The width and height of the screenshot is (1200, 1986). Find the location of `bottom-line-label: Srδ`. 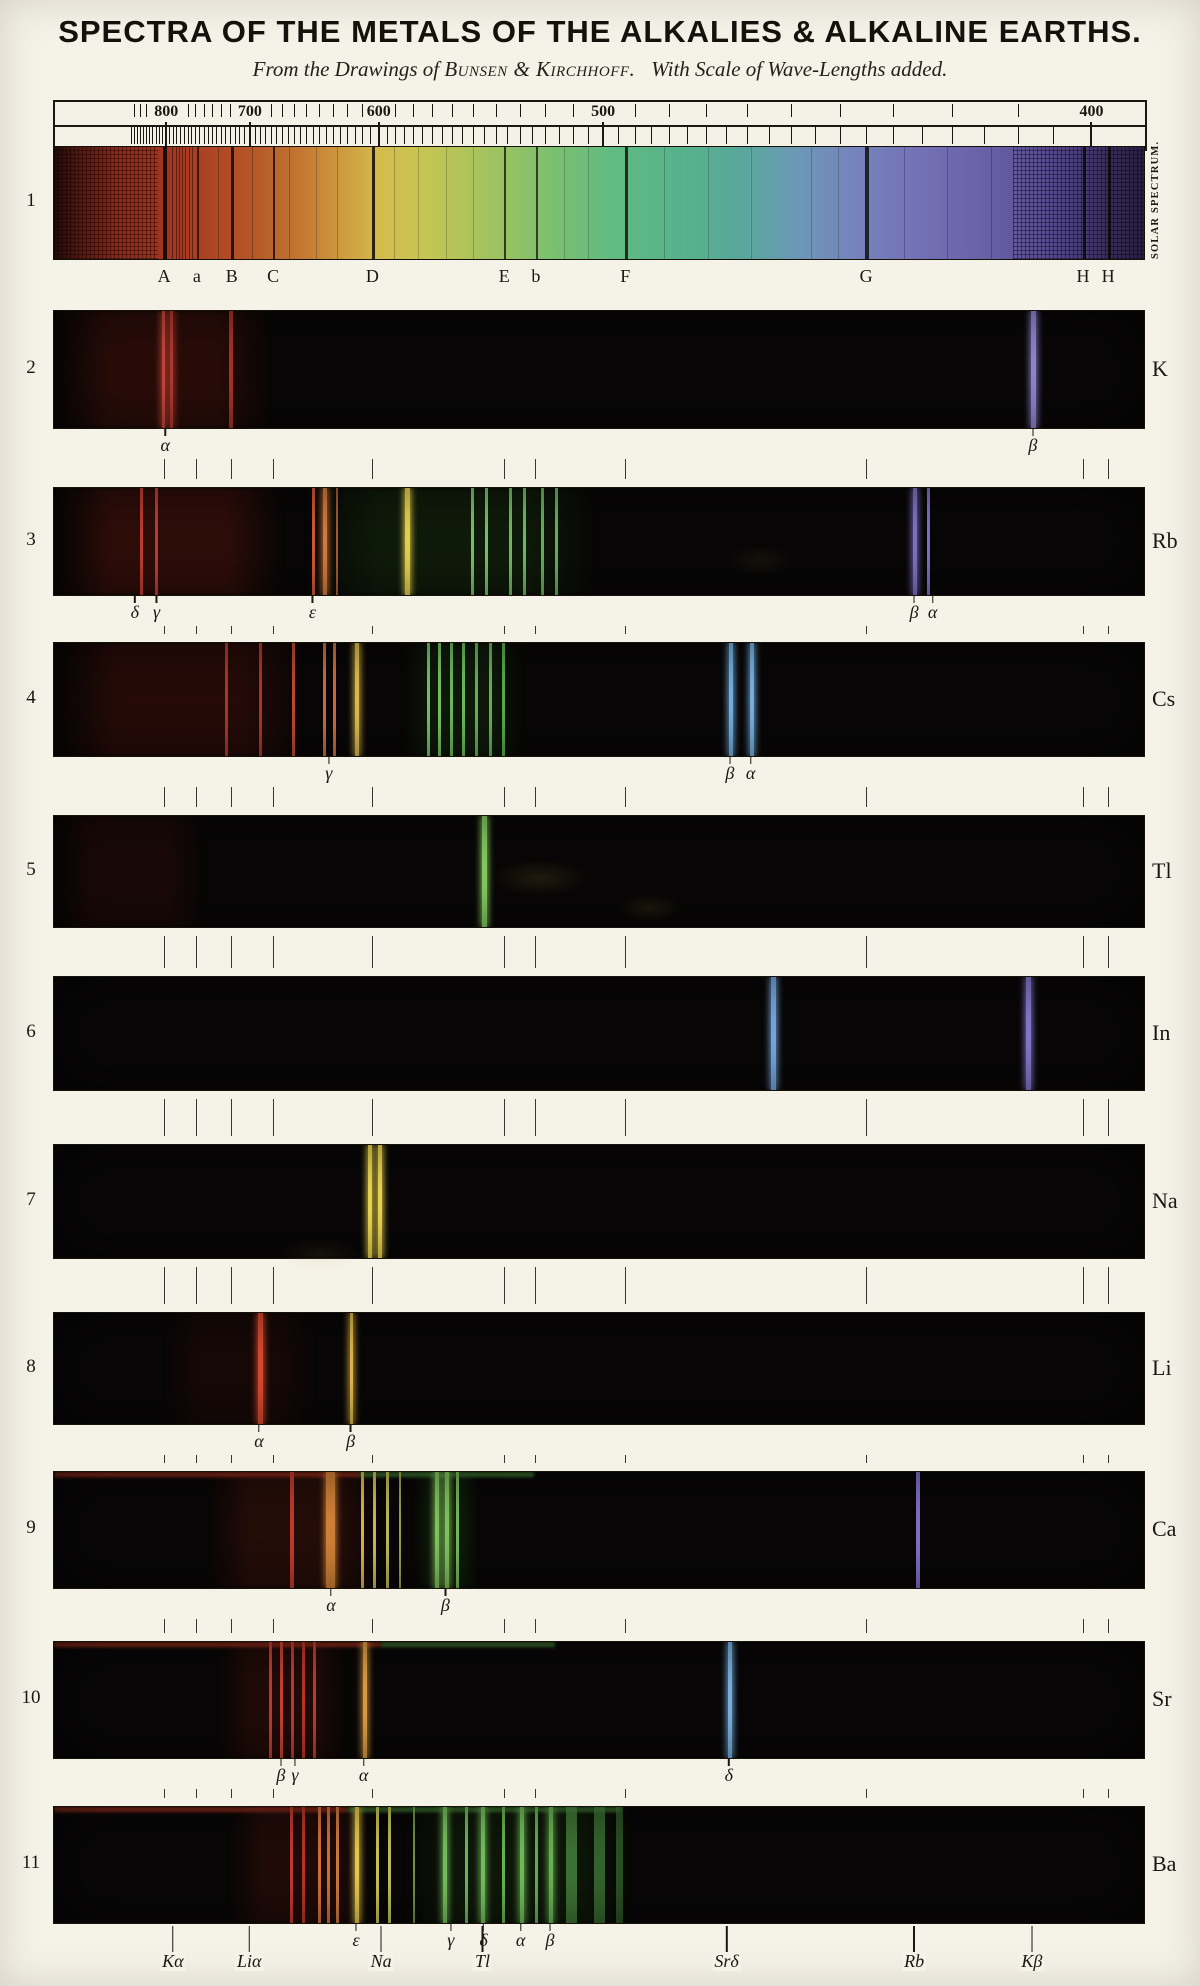

bottom-line-label: Srδ is located at coordinates (726, 1948).